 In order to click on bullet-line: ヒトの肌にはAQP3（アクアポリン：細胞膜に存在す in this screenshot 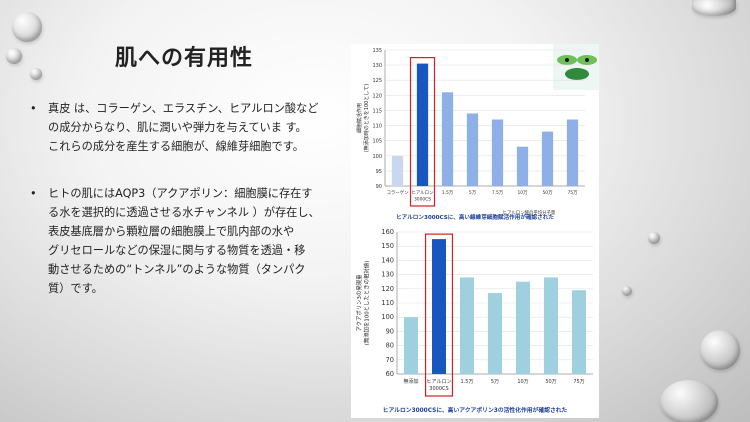, I will do `click(180, 193)`.